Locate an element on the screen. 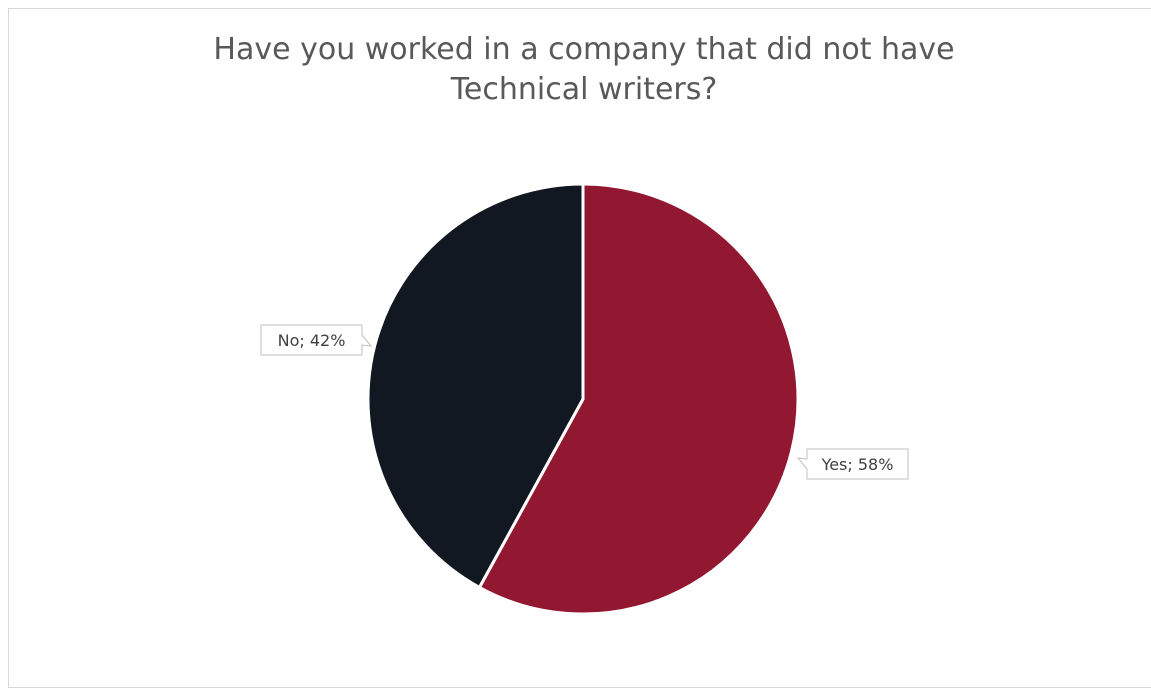 Image resolution: width=1151 pixels, height=688 pixels. pie-data-labels: Yes; 58% No; 42% is located at coordinates (584, 402).